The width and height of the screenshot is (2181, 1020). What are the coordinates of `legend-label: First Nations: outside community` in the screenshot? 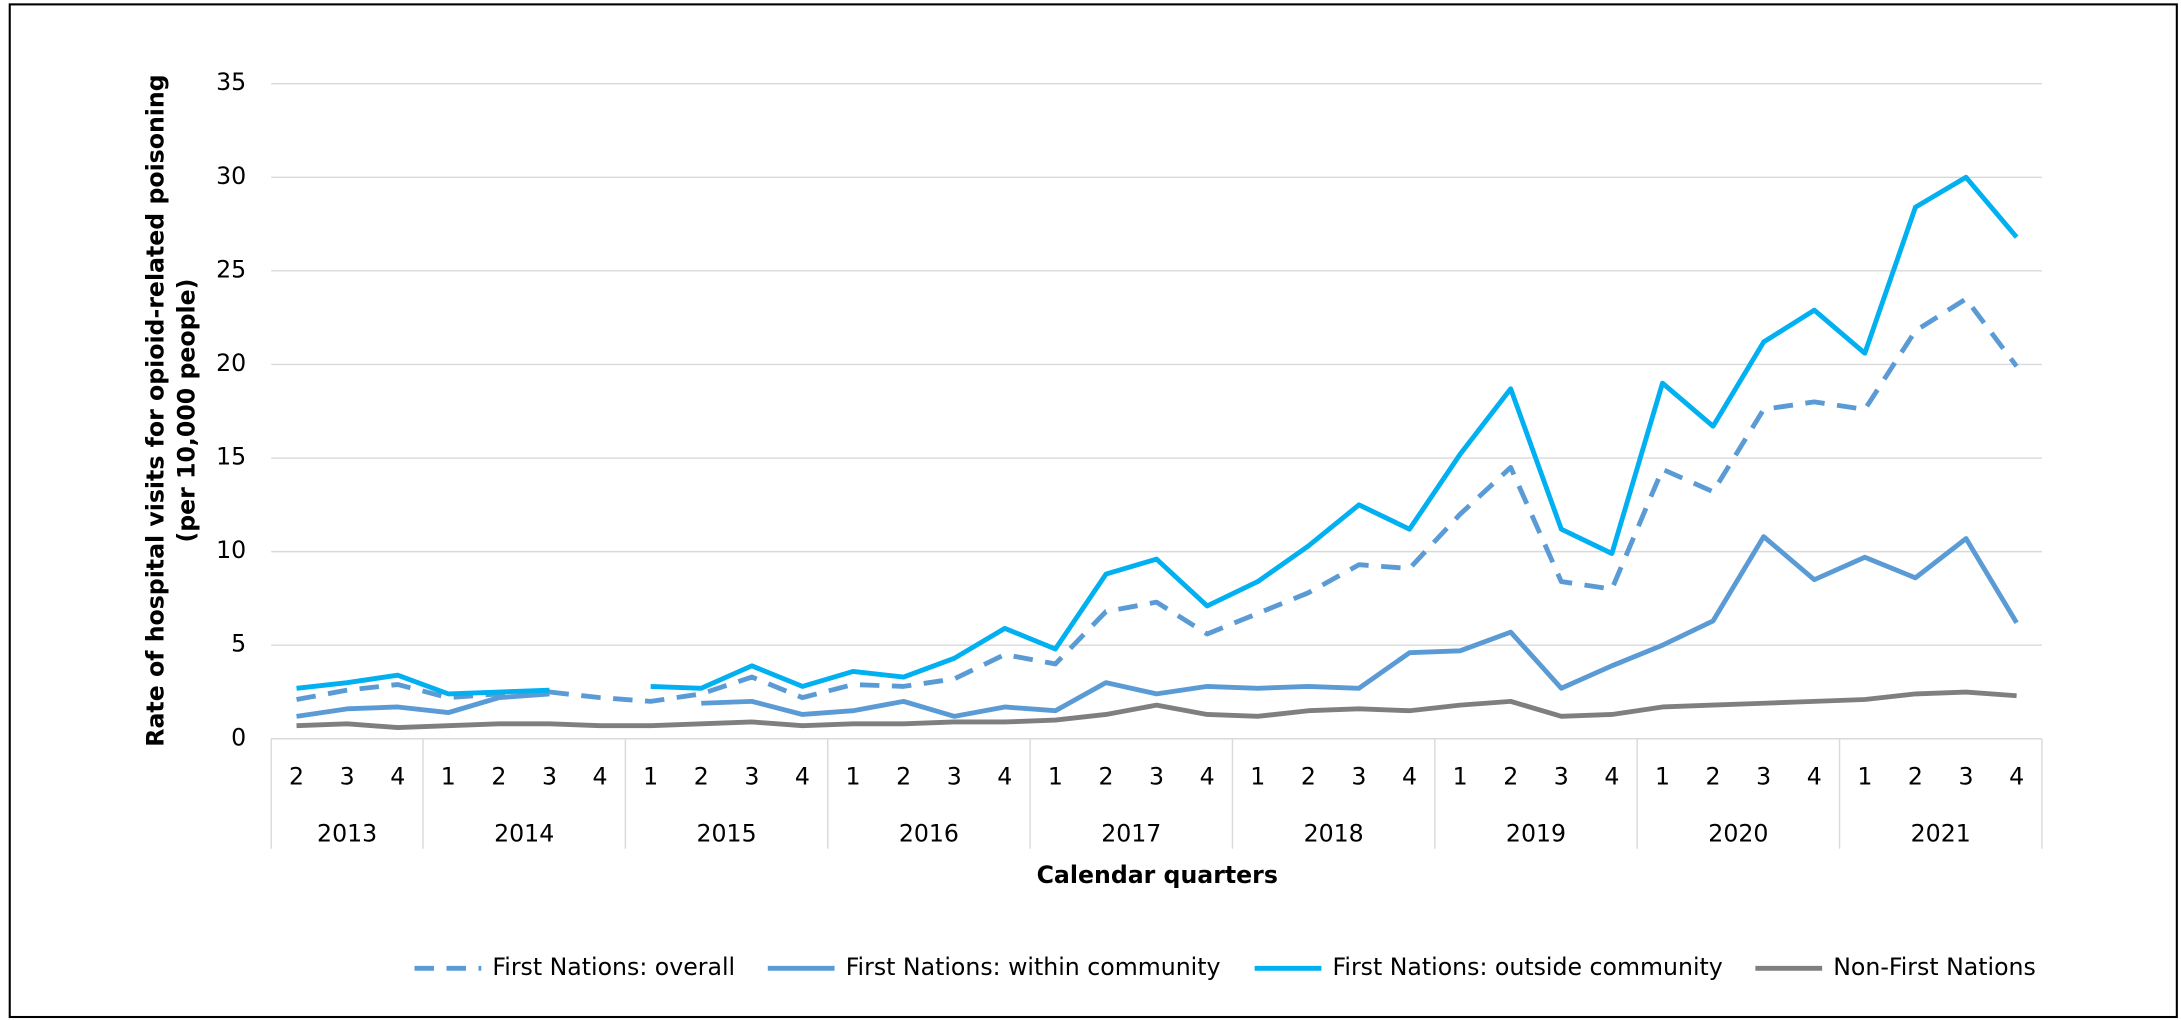 It's located at (1528, 967).